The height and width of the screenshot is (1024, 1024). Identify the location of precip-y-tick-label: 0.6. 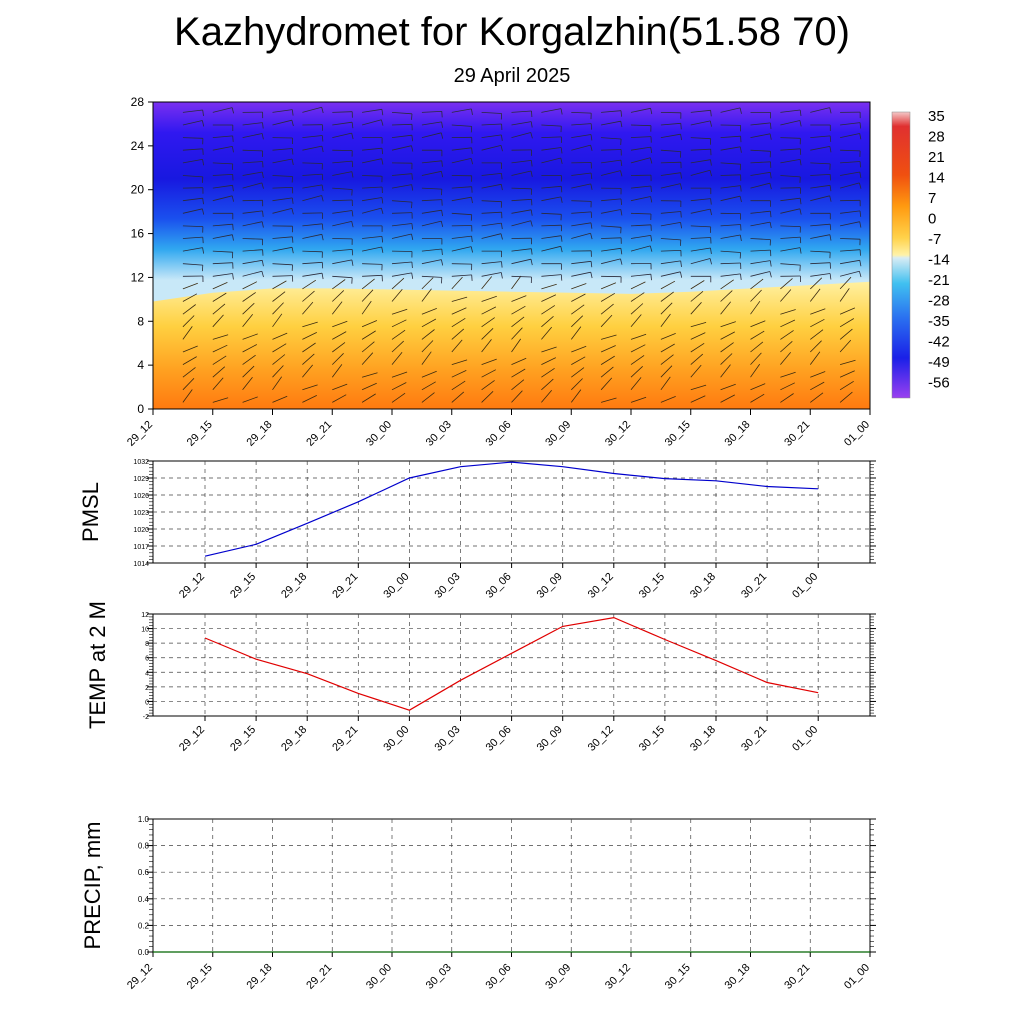
(144, 872).